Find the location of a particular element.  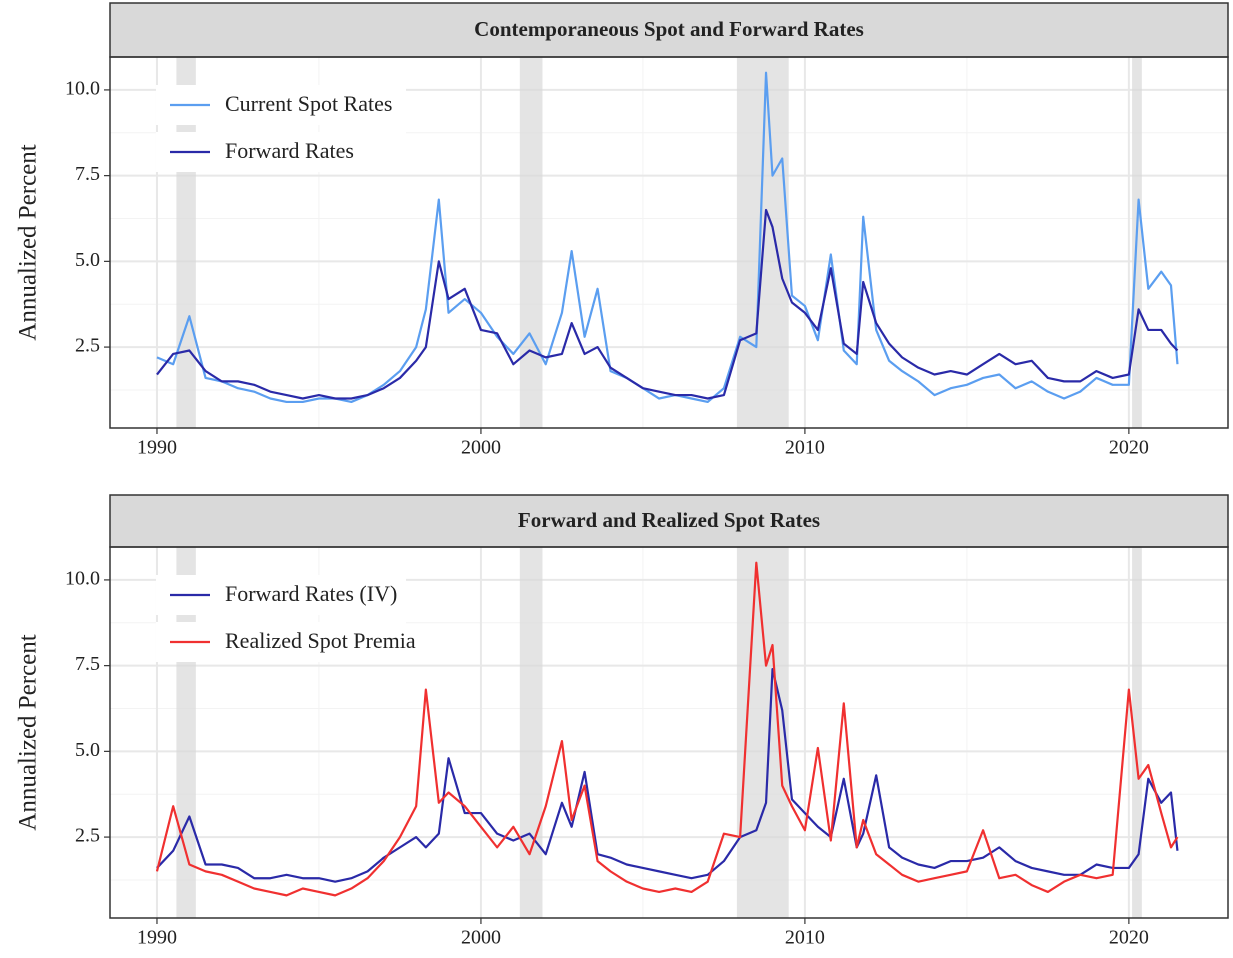

legend-label: Forward Rates (IV) is located at coordinates (311, 593).